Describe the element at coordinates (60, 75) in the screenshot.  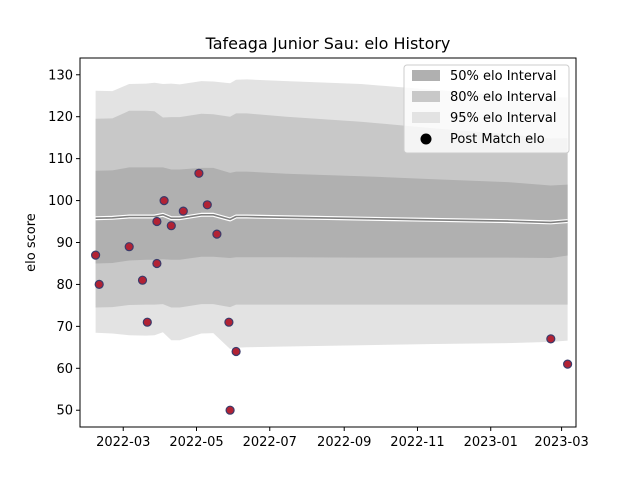
I see `y-tick-label: 130` at that location.